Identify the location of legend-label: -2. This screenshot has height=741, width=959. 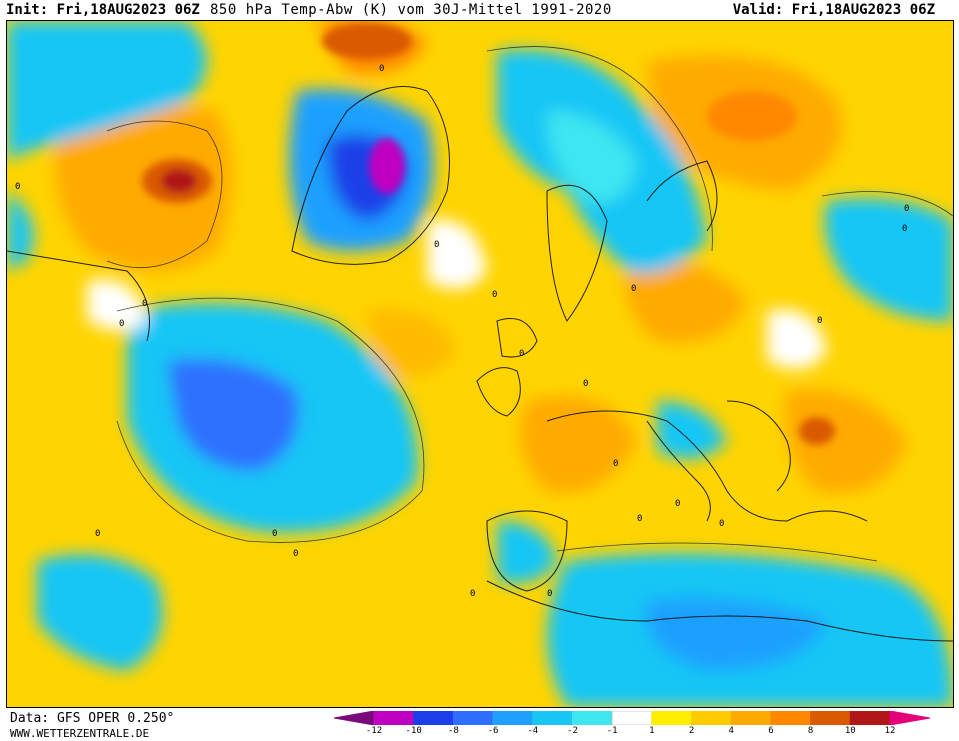
(572, 731).